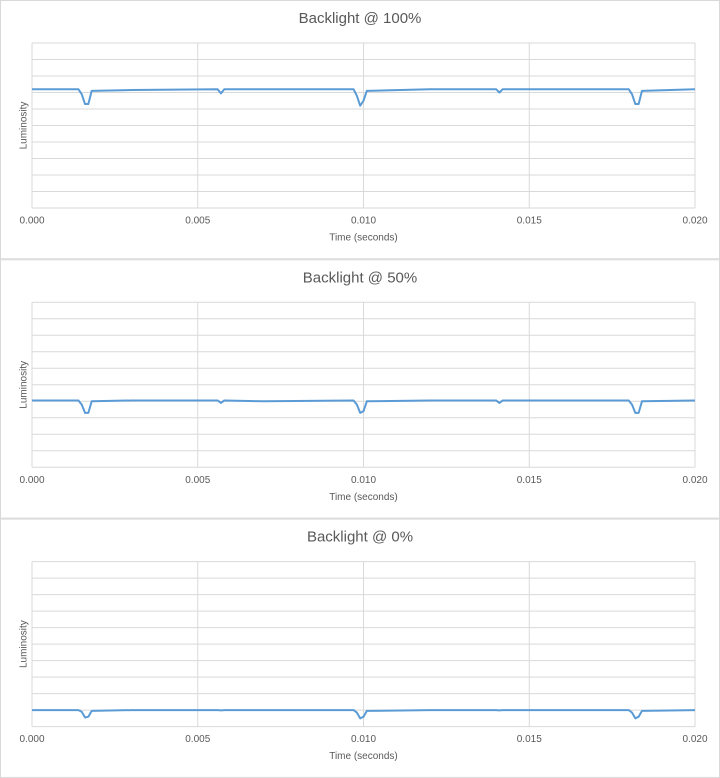 The image size is (720, 778). Describe the element at coordinates (360, 18) in the screenshot. I see `chart-title: Backlight @ 100%` at that location.